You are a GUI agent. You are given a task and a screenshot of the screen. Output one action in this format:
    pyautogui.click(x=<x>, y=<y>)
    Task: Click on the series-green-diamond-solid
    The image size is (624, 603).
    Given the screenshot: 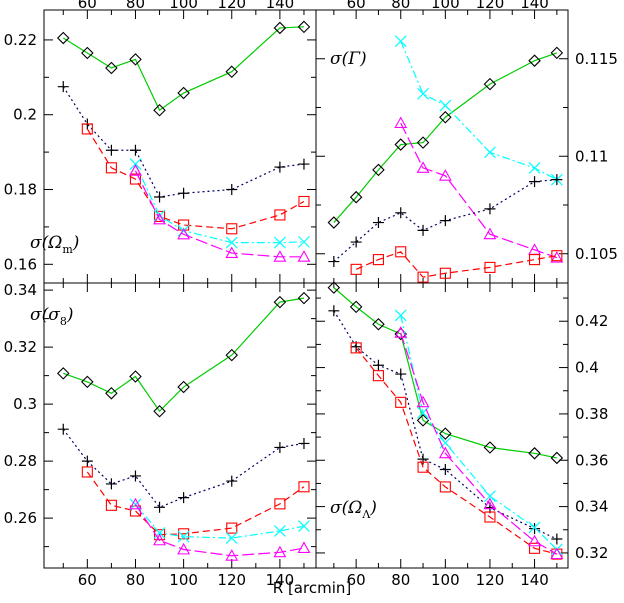 What is the action you would take?
    pyautogui.click(x=445, y=373)
    